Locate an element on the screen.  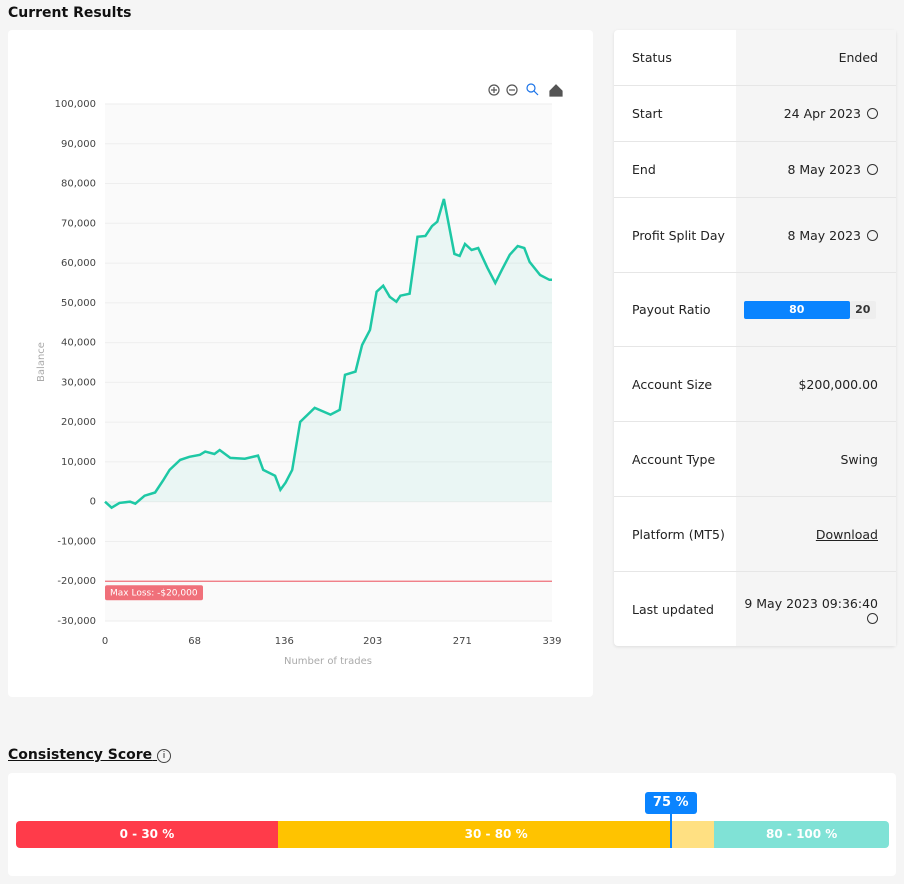
ratio-bar: 80 20 is located at coordinates (810, 309).